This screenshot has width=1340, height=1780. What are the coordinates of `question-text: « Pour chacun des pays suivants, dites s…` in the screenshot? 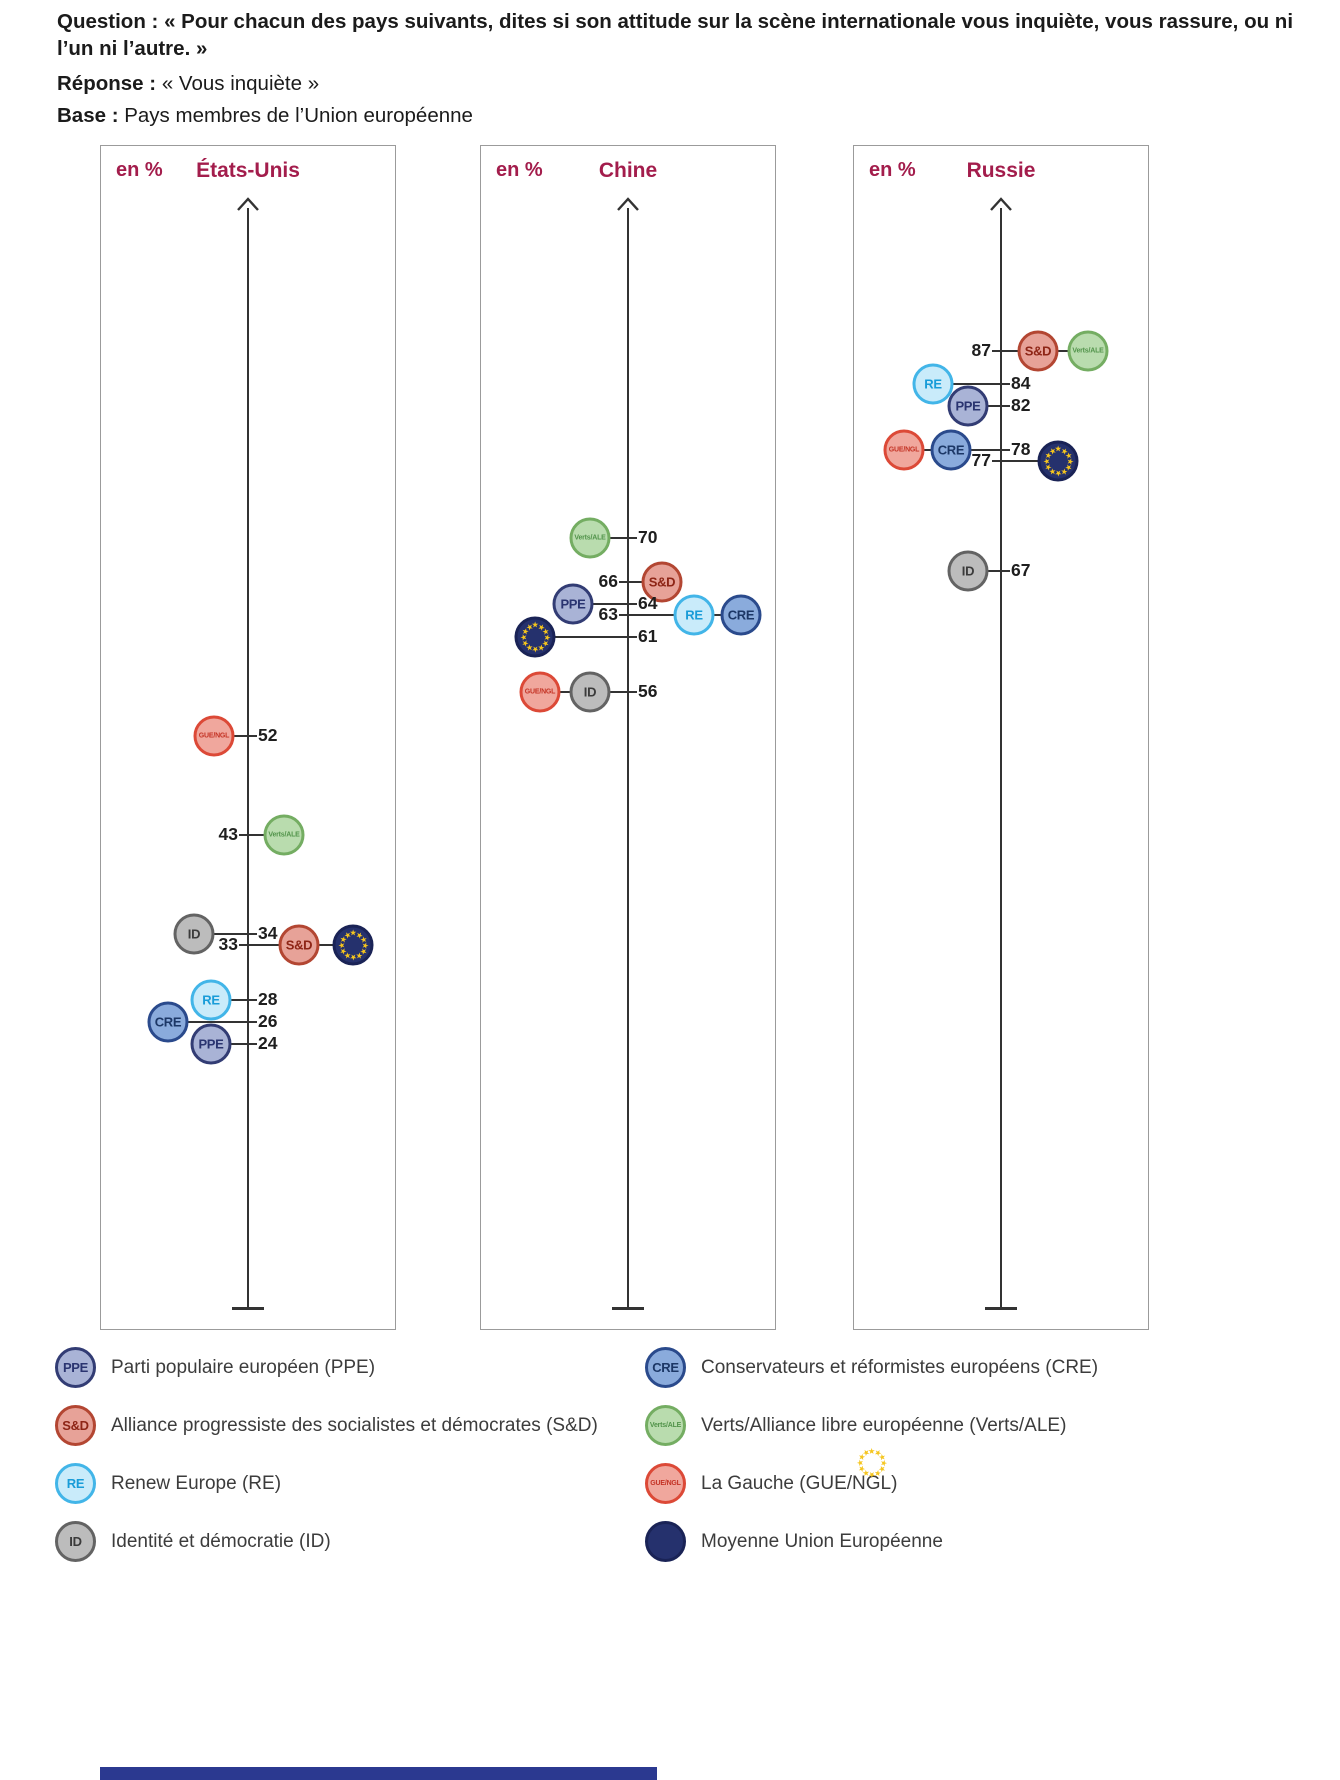 It's located at (675, 35).